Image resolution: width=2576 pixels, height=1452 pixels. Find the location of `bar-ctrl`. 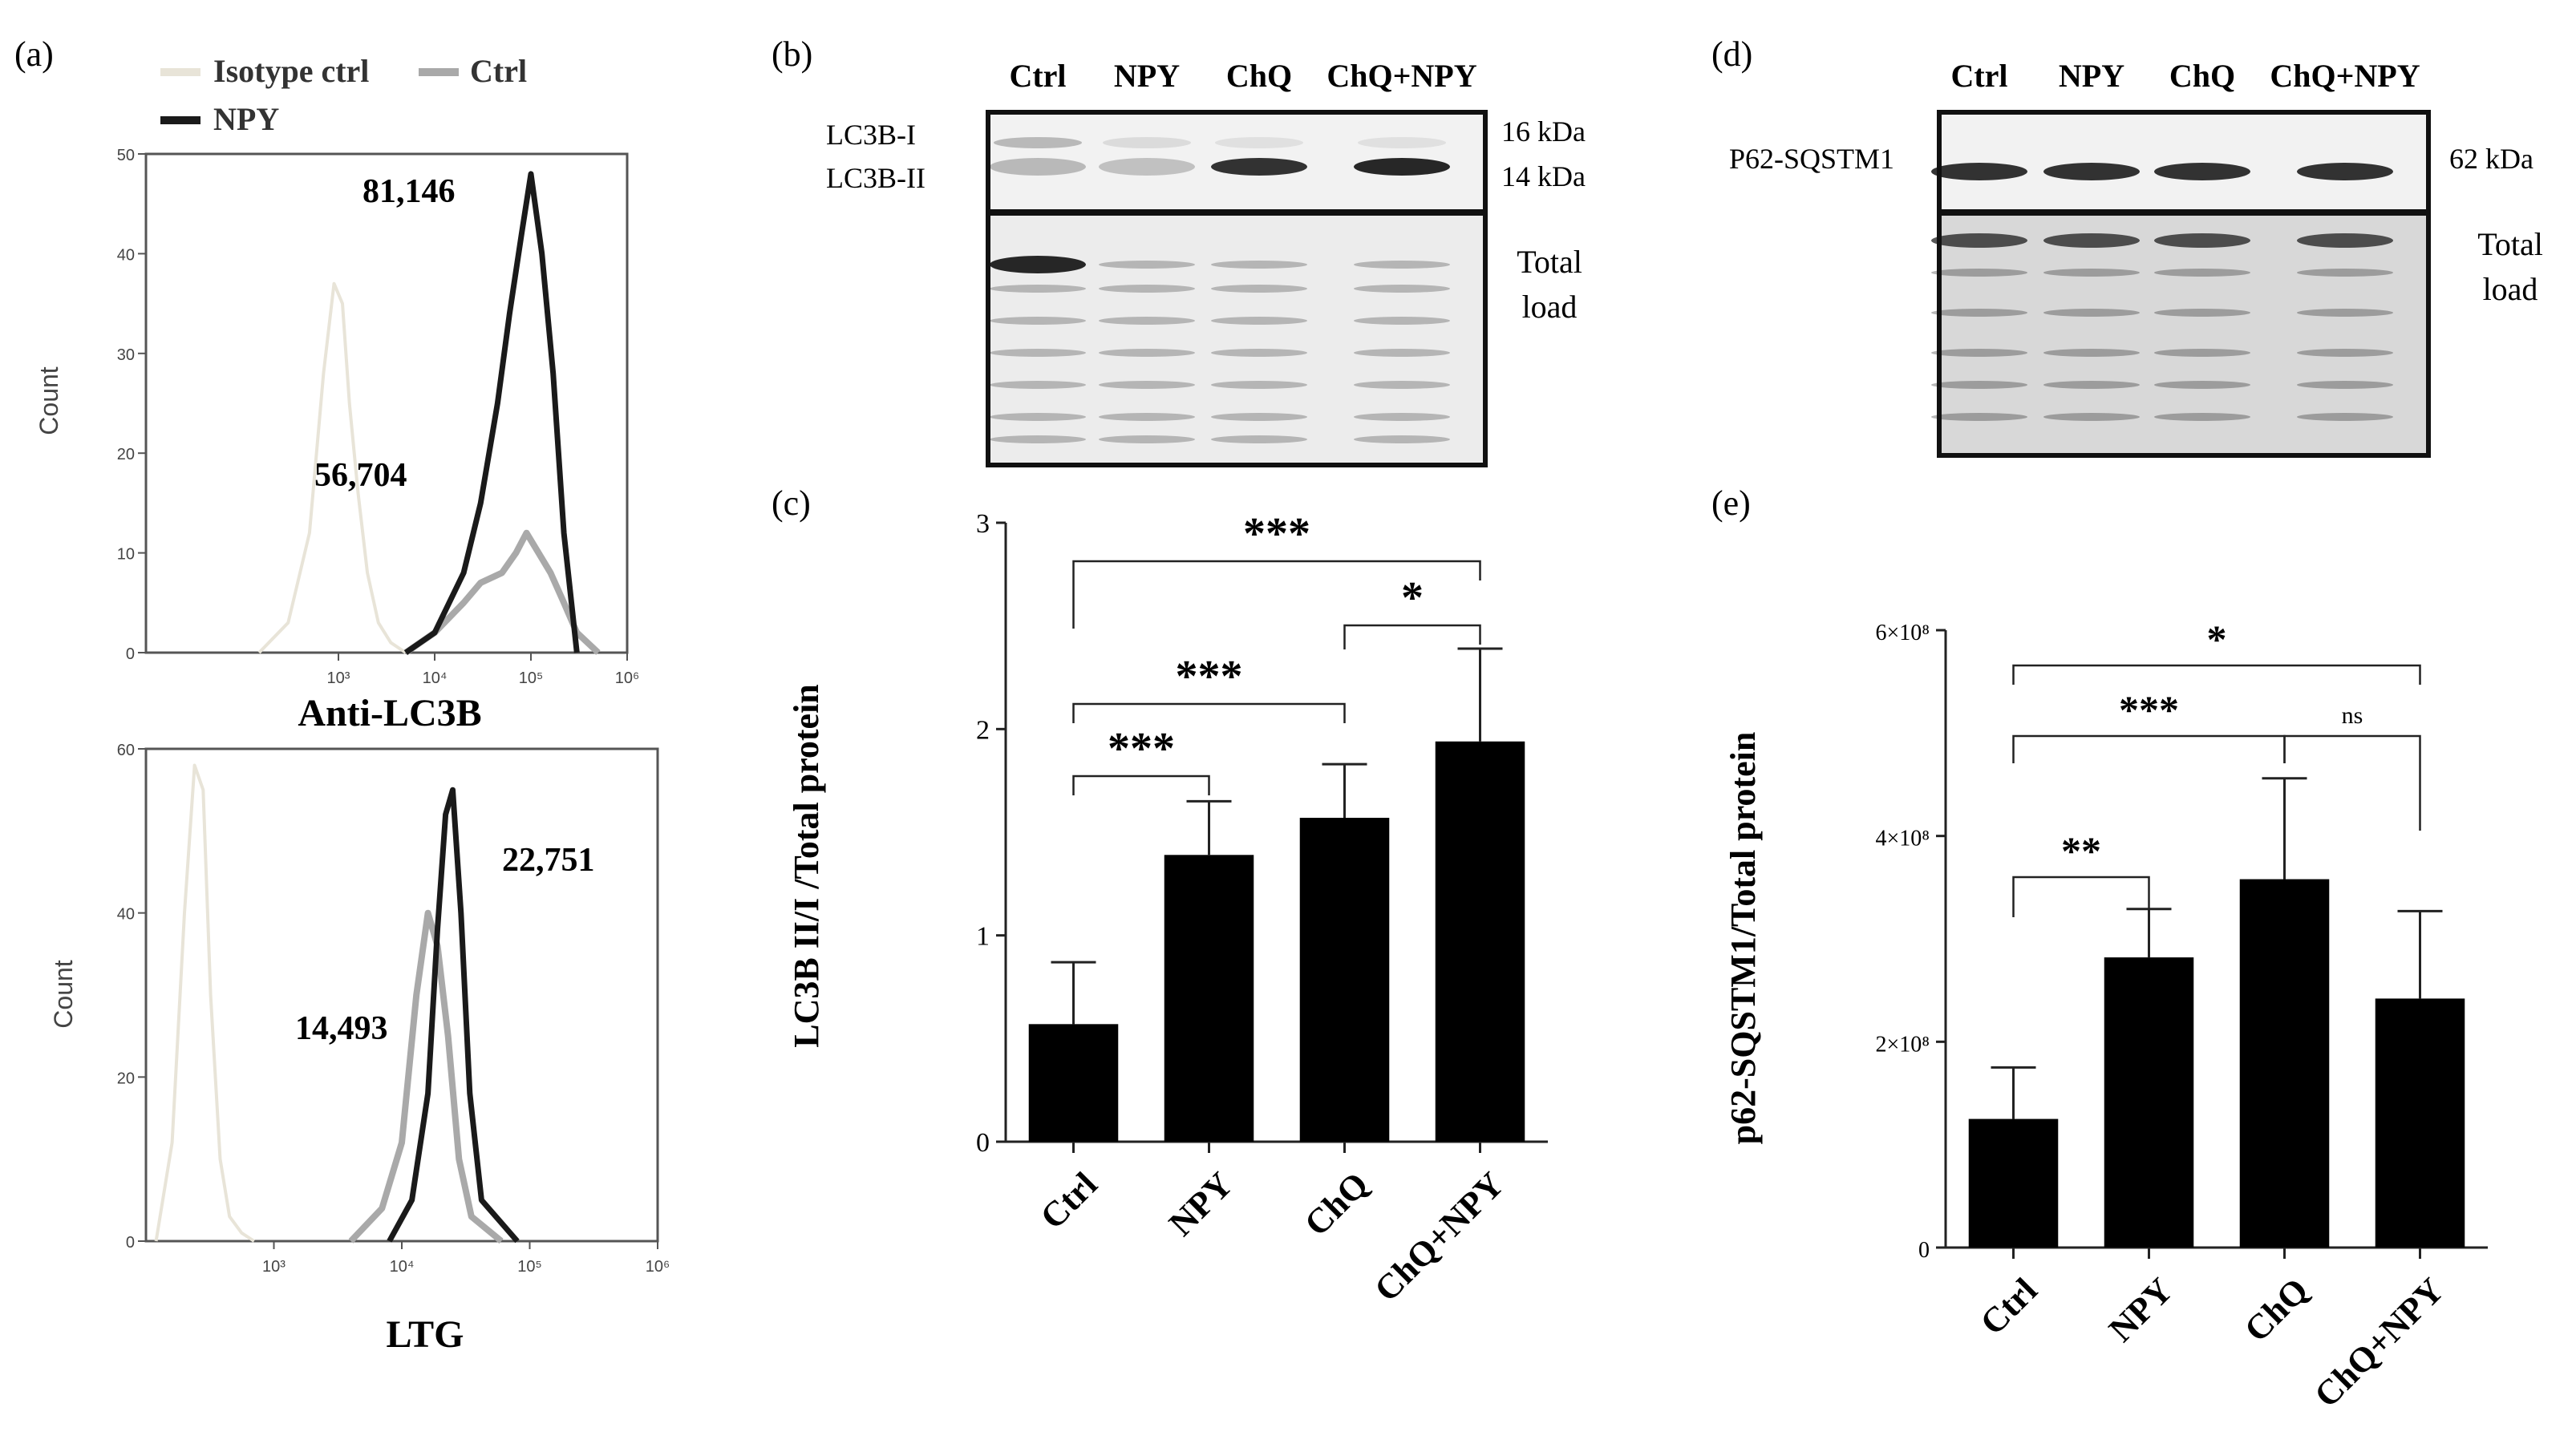

bar-ctrl is located at coordinates (2013, 1183).